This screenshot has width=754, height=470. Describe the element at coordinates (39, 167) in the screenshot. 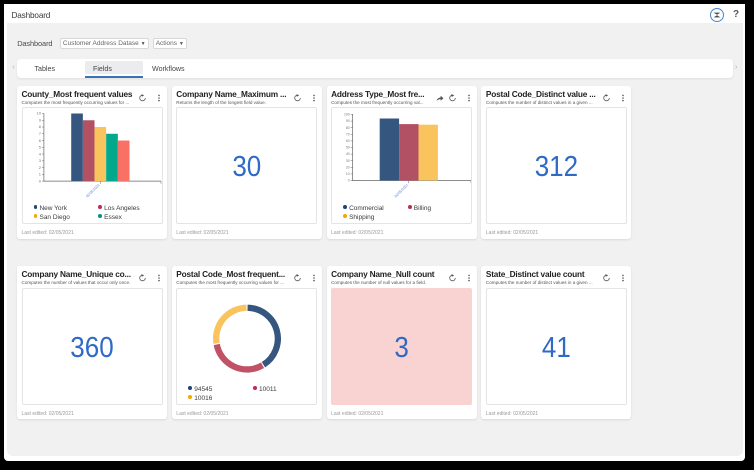

I see `svg-text: 2` at that location.